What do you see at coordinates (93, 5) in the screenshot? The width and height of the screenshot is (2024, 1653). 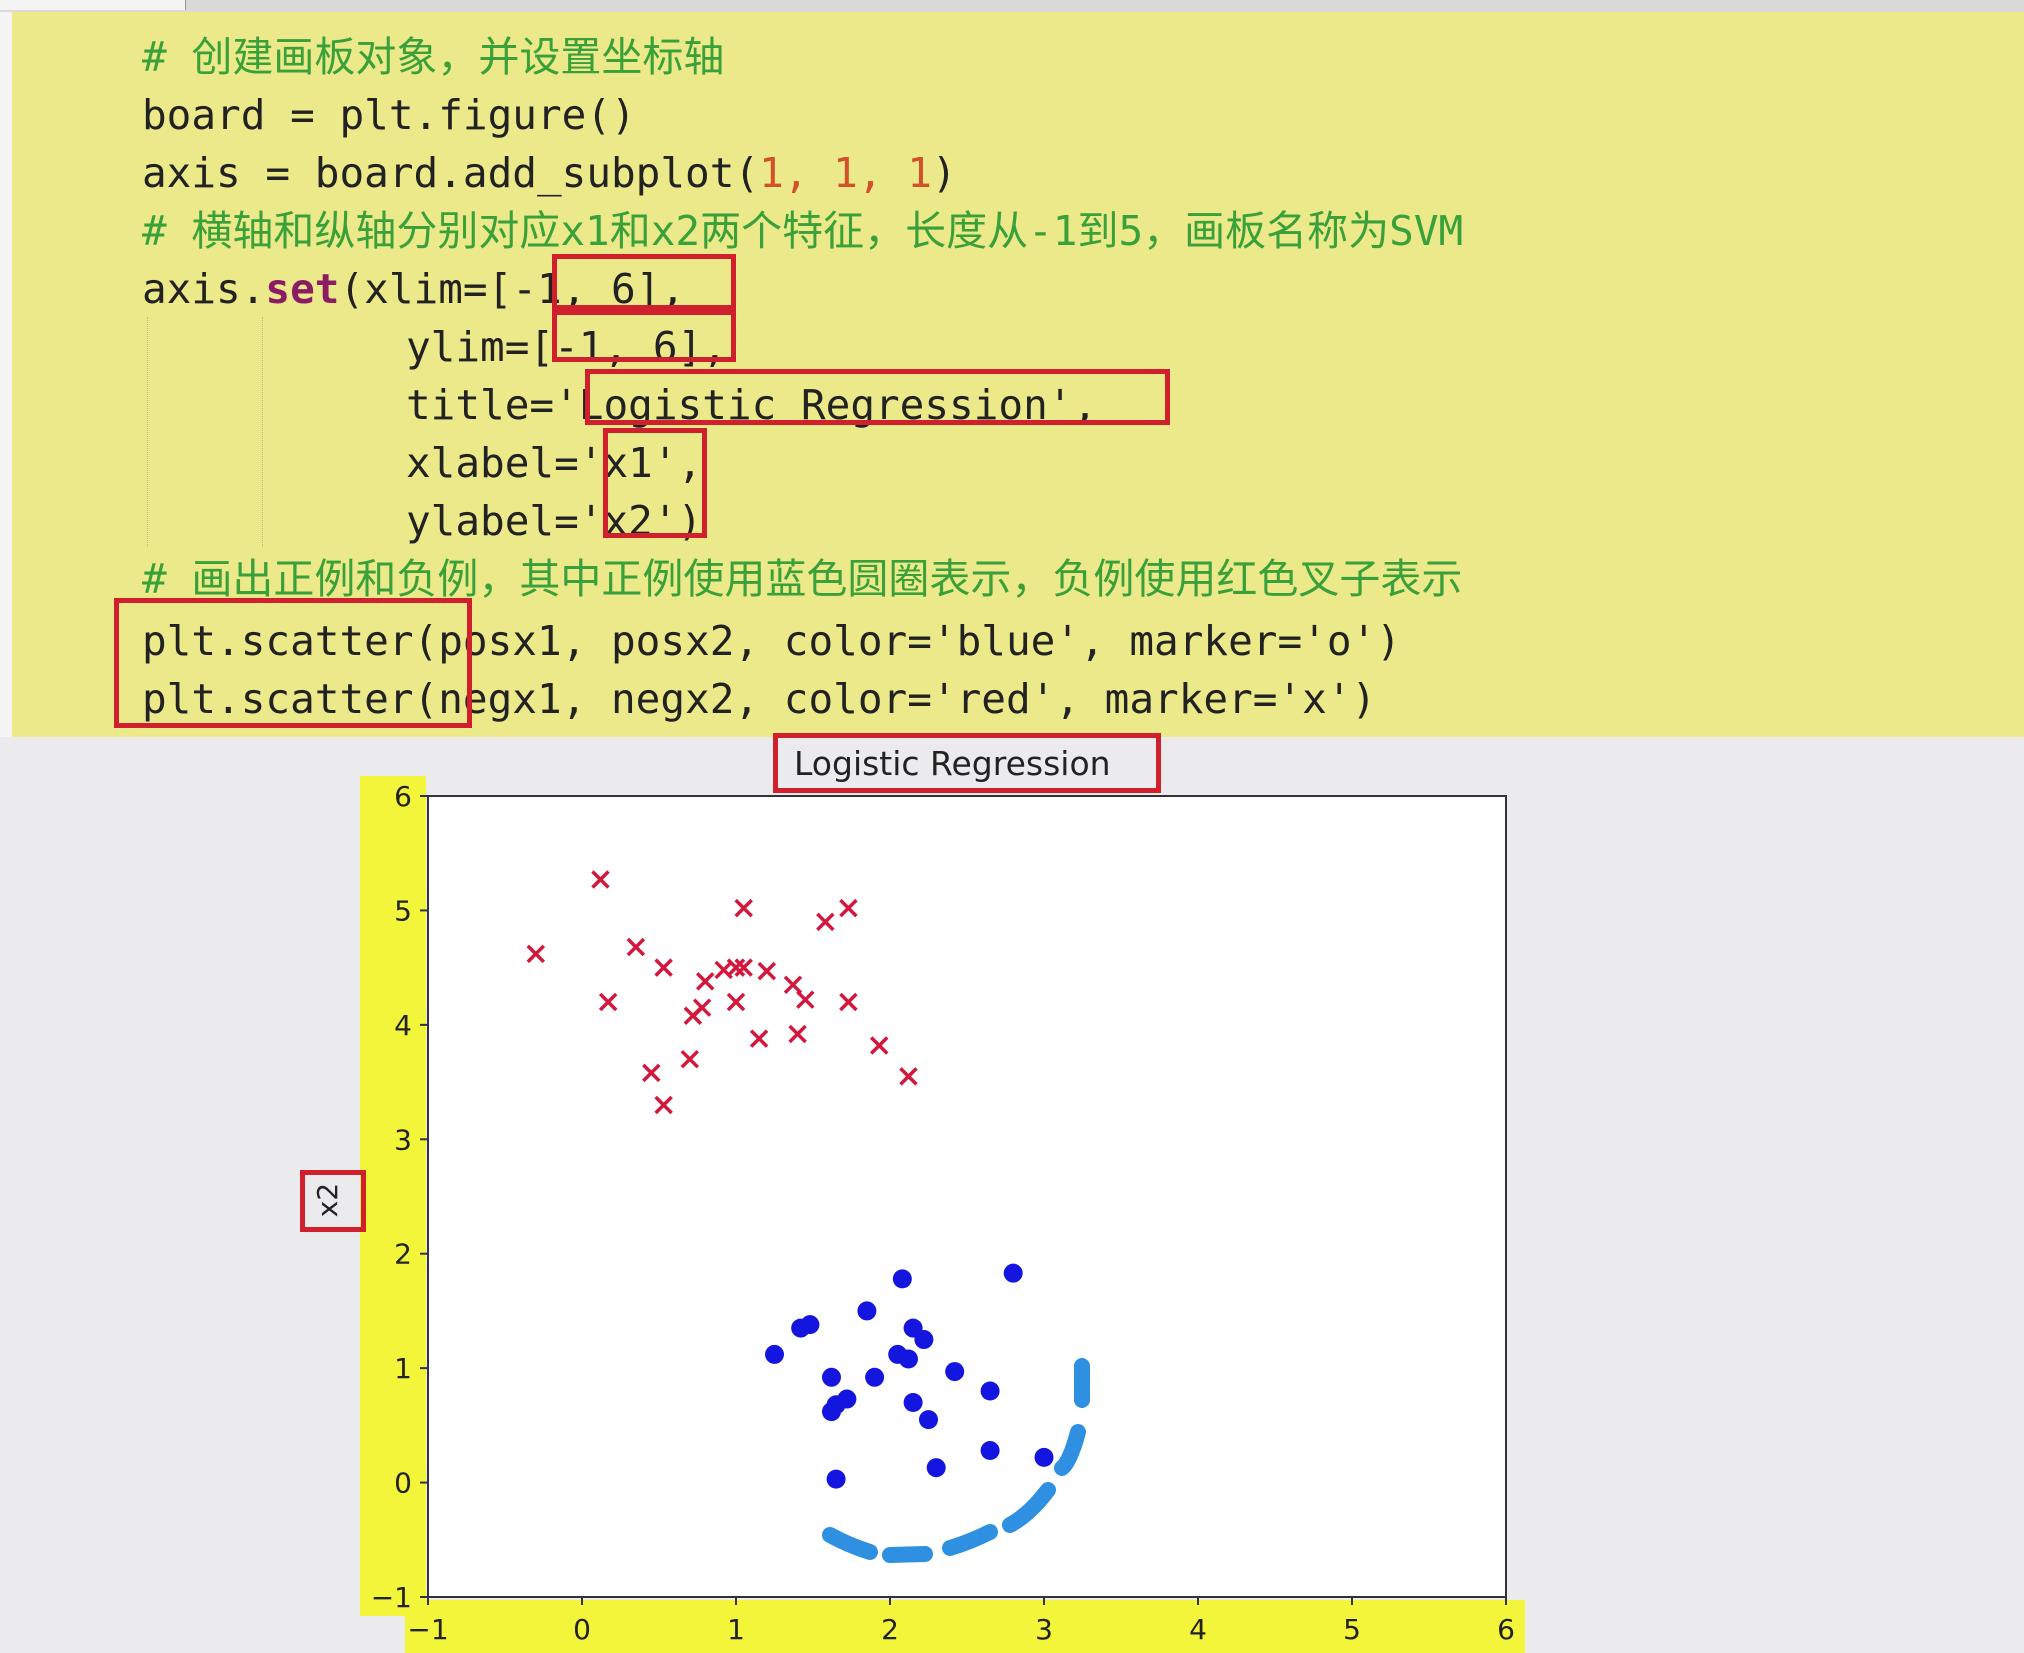 I see `editor-tab` at bounding box center [93, 5].